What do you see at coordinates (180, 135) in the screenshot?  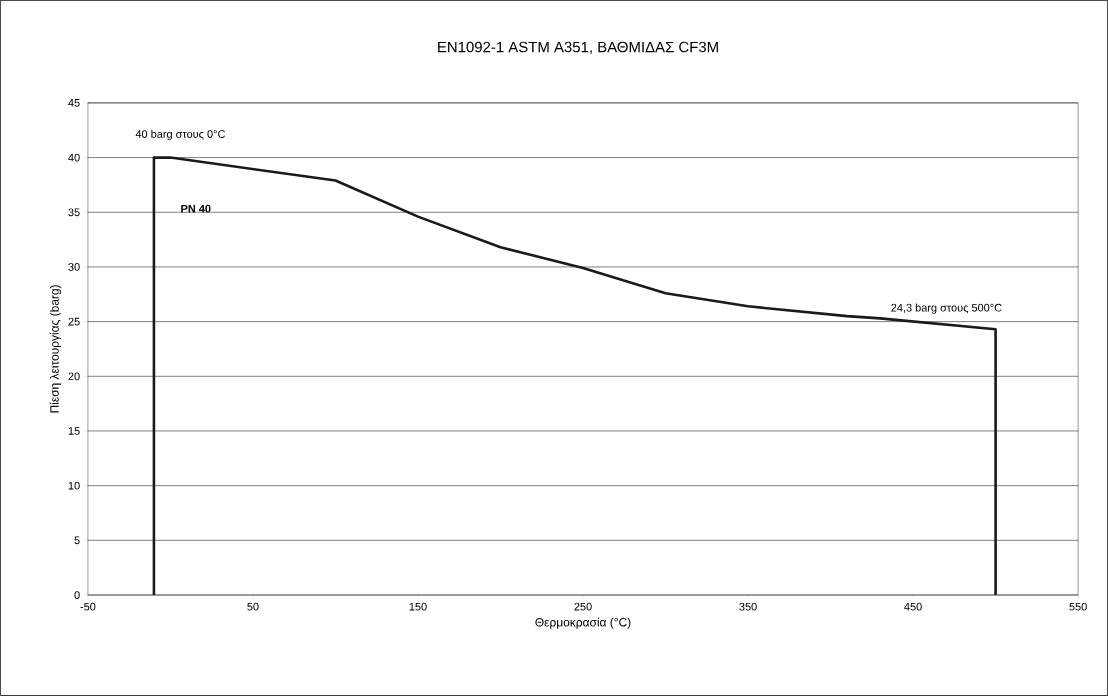 I see `annotation: 40 barg στους 0°C` at bounding box center [180, 135].